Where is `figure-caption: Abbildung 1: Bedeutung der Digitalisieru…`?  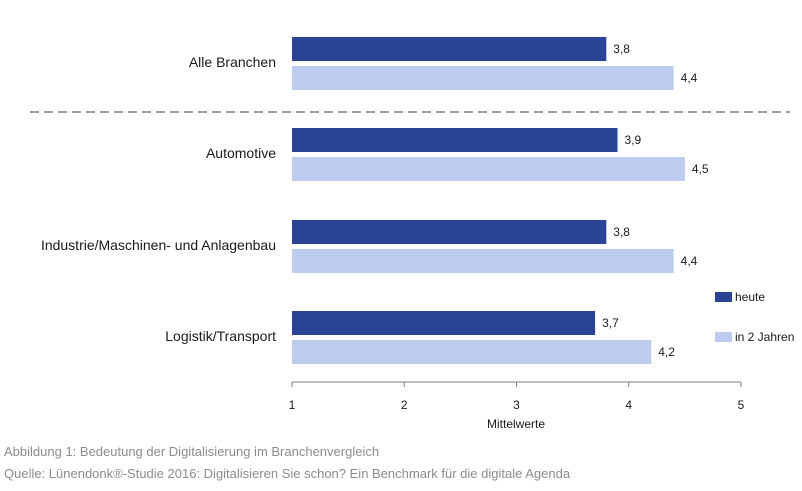 figure-caption: Abbildung 1: Bedeutung der Digitalisieru… is located at coordinates (192, 451).